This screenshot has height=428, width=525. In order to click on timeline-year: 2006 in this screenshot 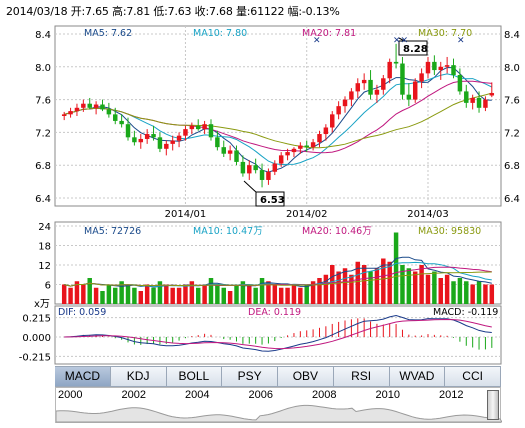, I will do `click(260, 395)`.